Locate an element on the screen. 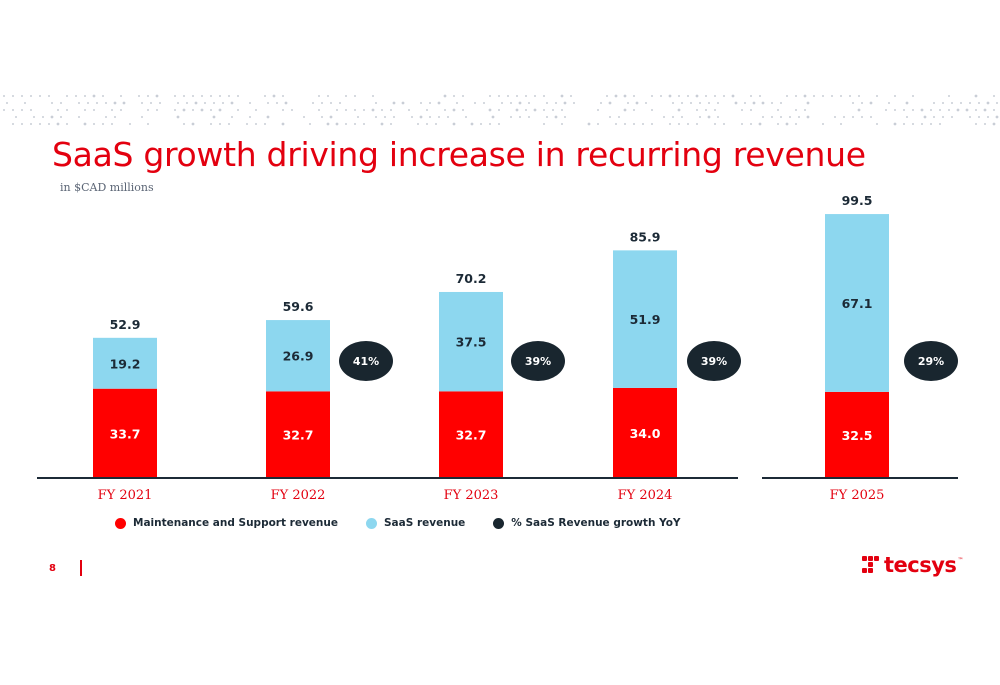 This screenshot has width=1000, height=685. data-label-saas: 26.9 is located at coordinates (298, 356).